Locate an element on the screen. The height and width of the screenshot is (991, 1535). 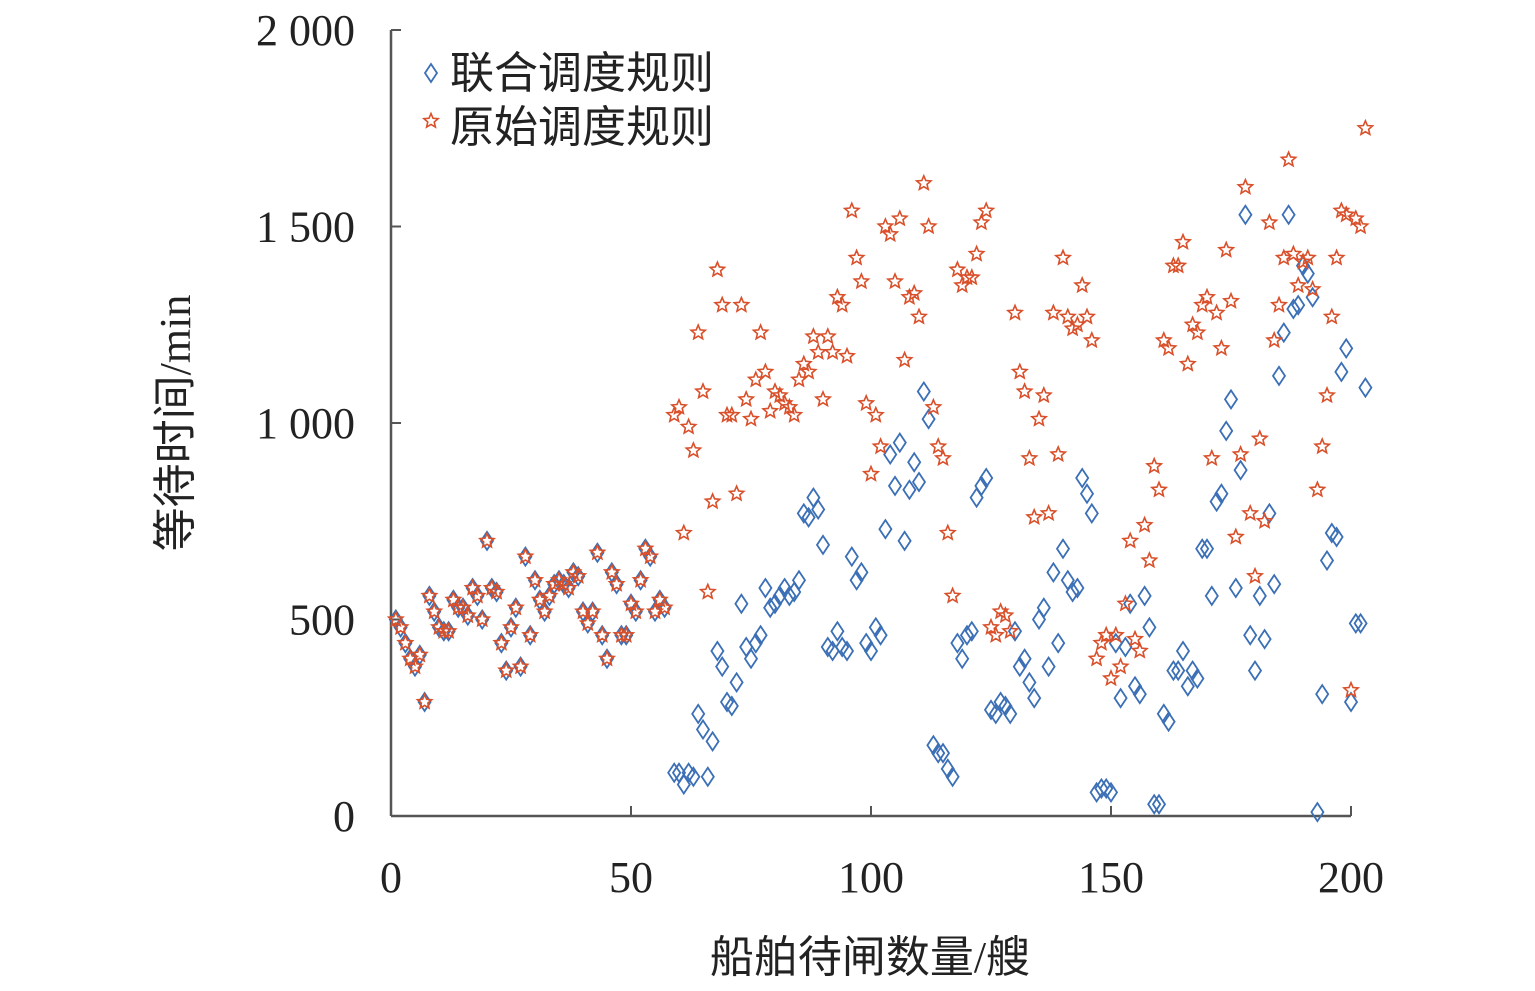
legend-label-series-1: 联合调度规则 is located at coordinates (582, 73).